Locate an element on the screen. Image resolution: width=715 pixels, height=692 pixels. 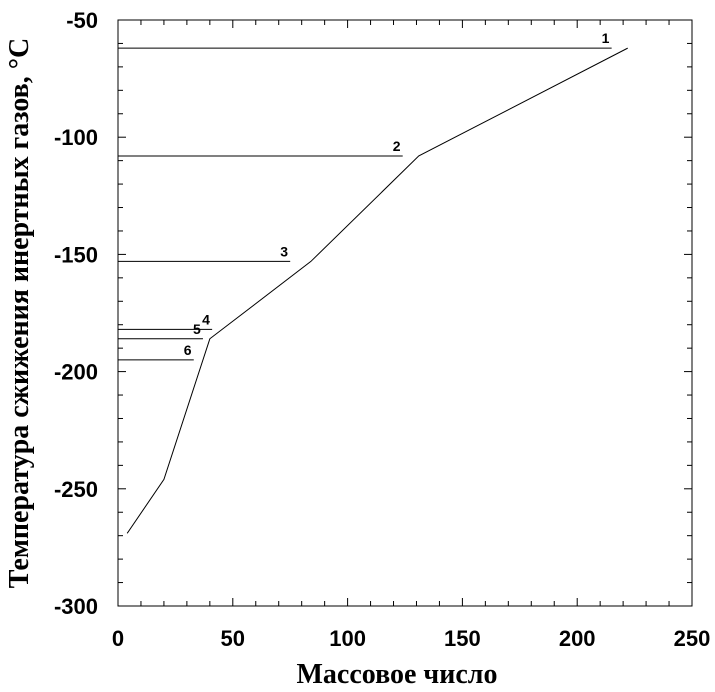
y-tick-label: -50 is located at coordinates (82, 20).